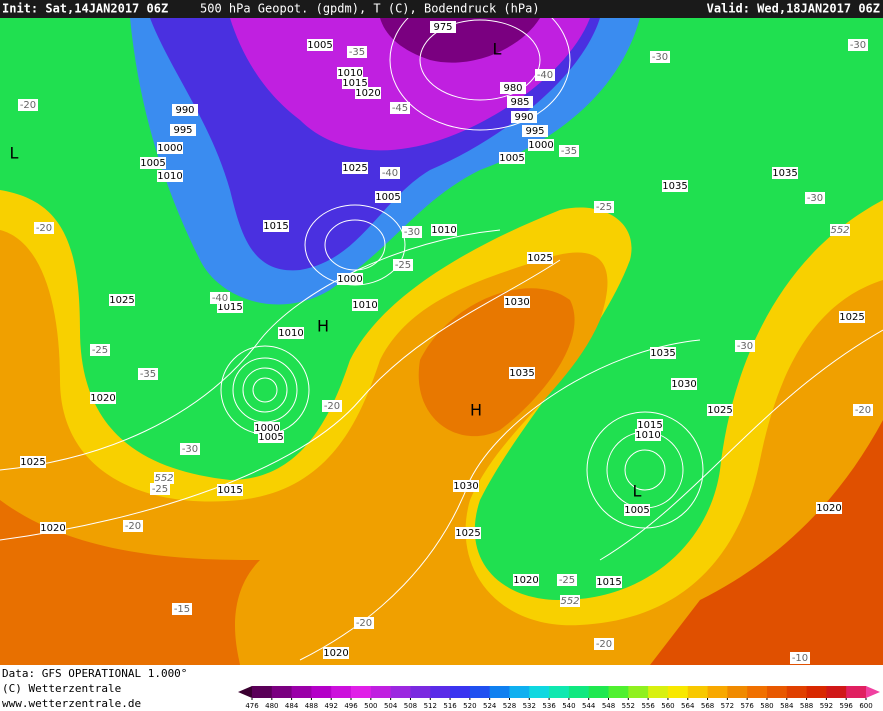 The width and height of the screenshot is (883, 711). I want to click on pressure-center: H, so click(323, 326).